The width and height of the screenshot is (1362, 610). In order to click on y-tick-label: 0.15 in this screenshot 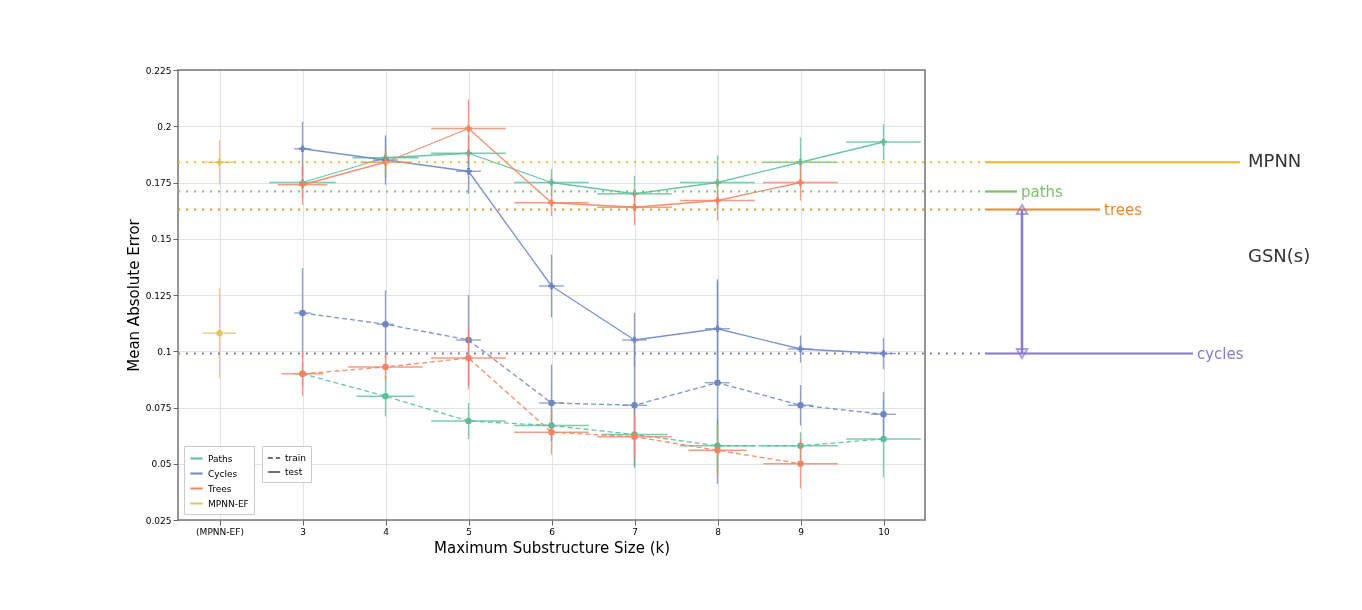, I will do `click(161, 239)`.